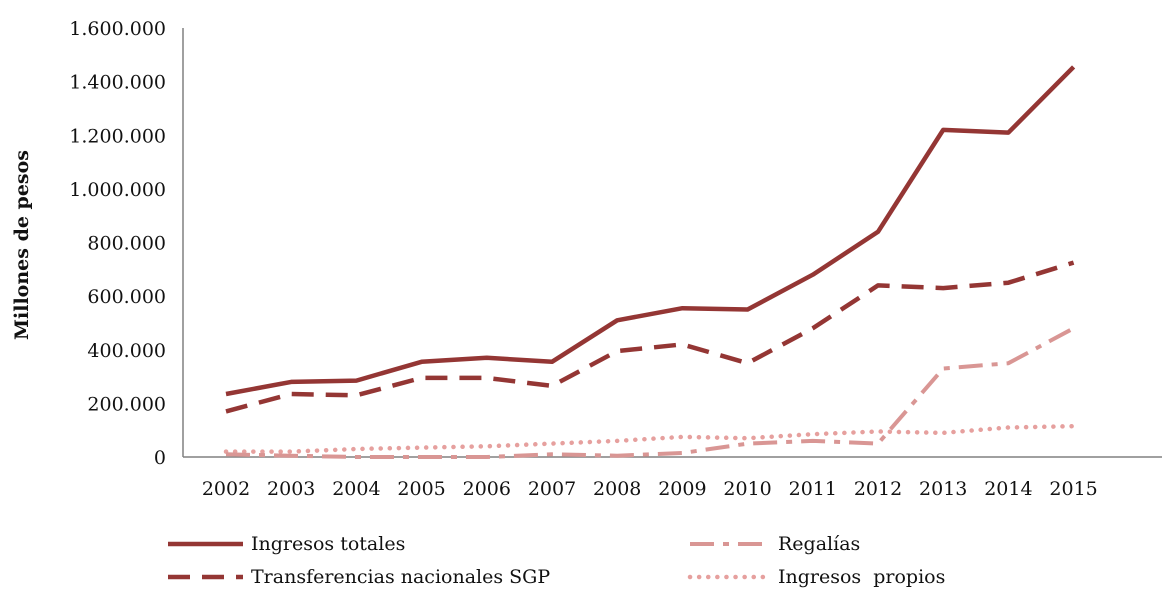 The image size is (1166, 589). Describe the element at coordinates (226, 489) in the screenshot. I see `x-tick-label: 2002` at that location.